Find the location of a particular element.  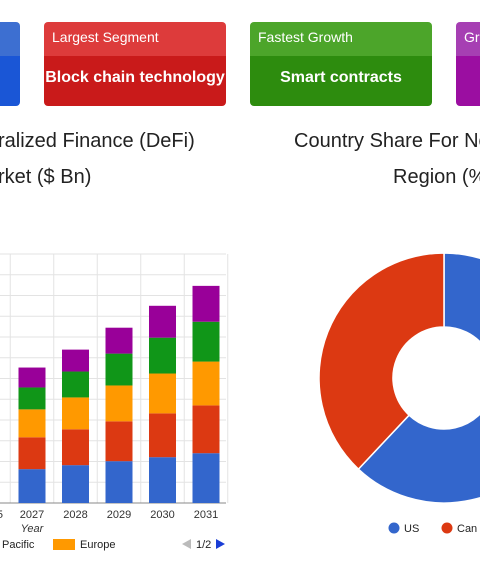

x-tick-label: 2027 is located at coordinates (32, 515).